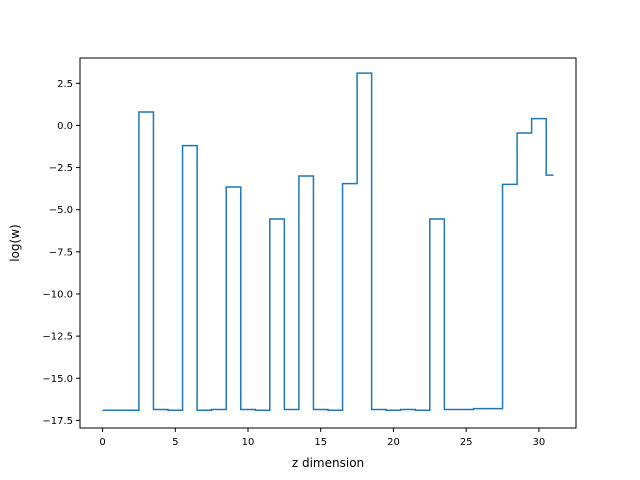 The image size is (640, 480). What do you see at coordinates (248, 442) in the screenshot?
I see `x-tick-label: 10` at bounding box center [248, 442].